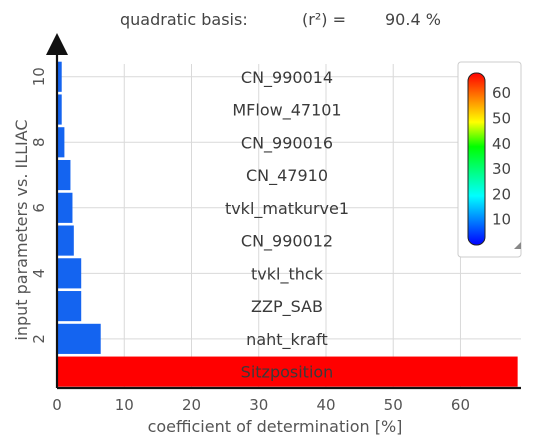 This screenshot has width=540, height=439. Describe the element at coordinates (287, 176) in the screenshot. I see `bar-label: CN_47910` at that location.